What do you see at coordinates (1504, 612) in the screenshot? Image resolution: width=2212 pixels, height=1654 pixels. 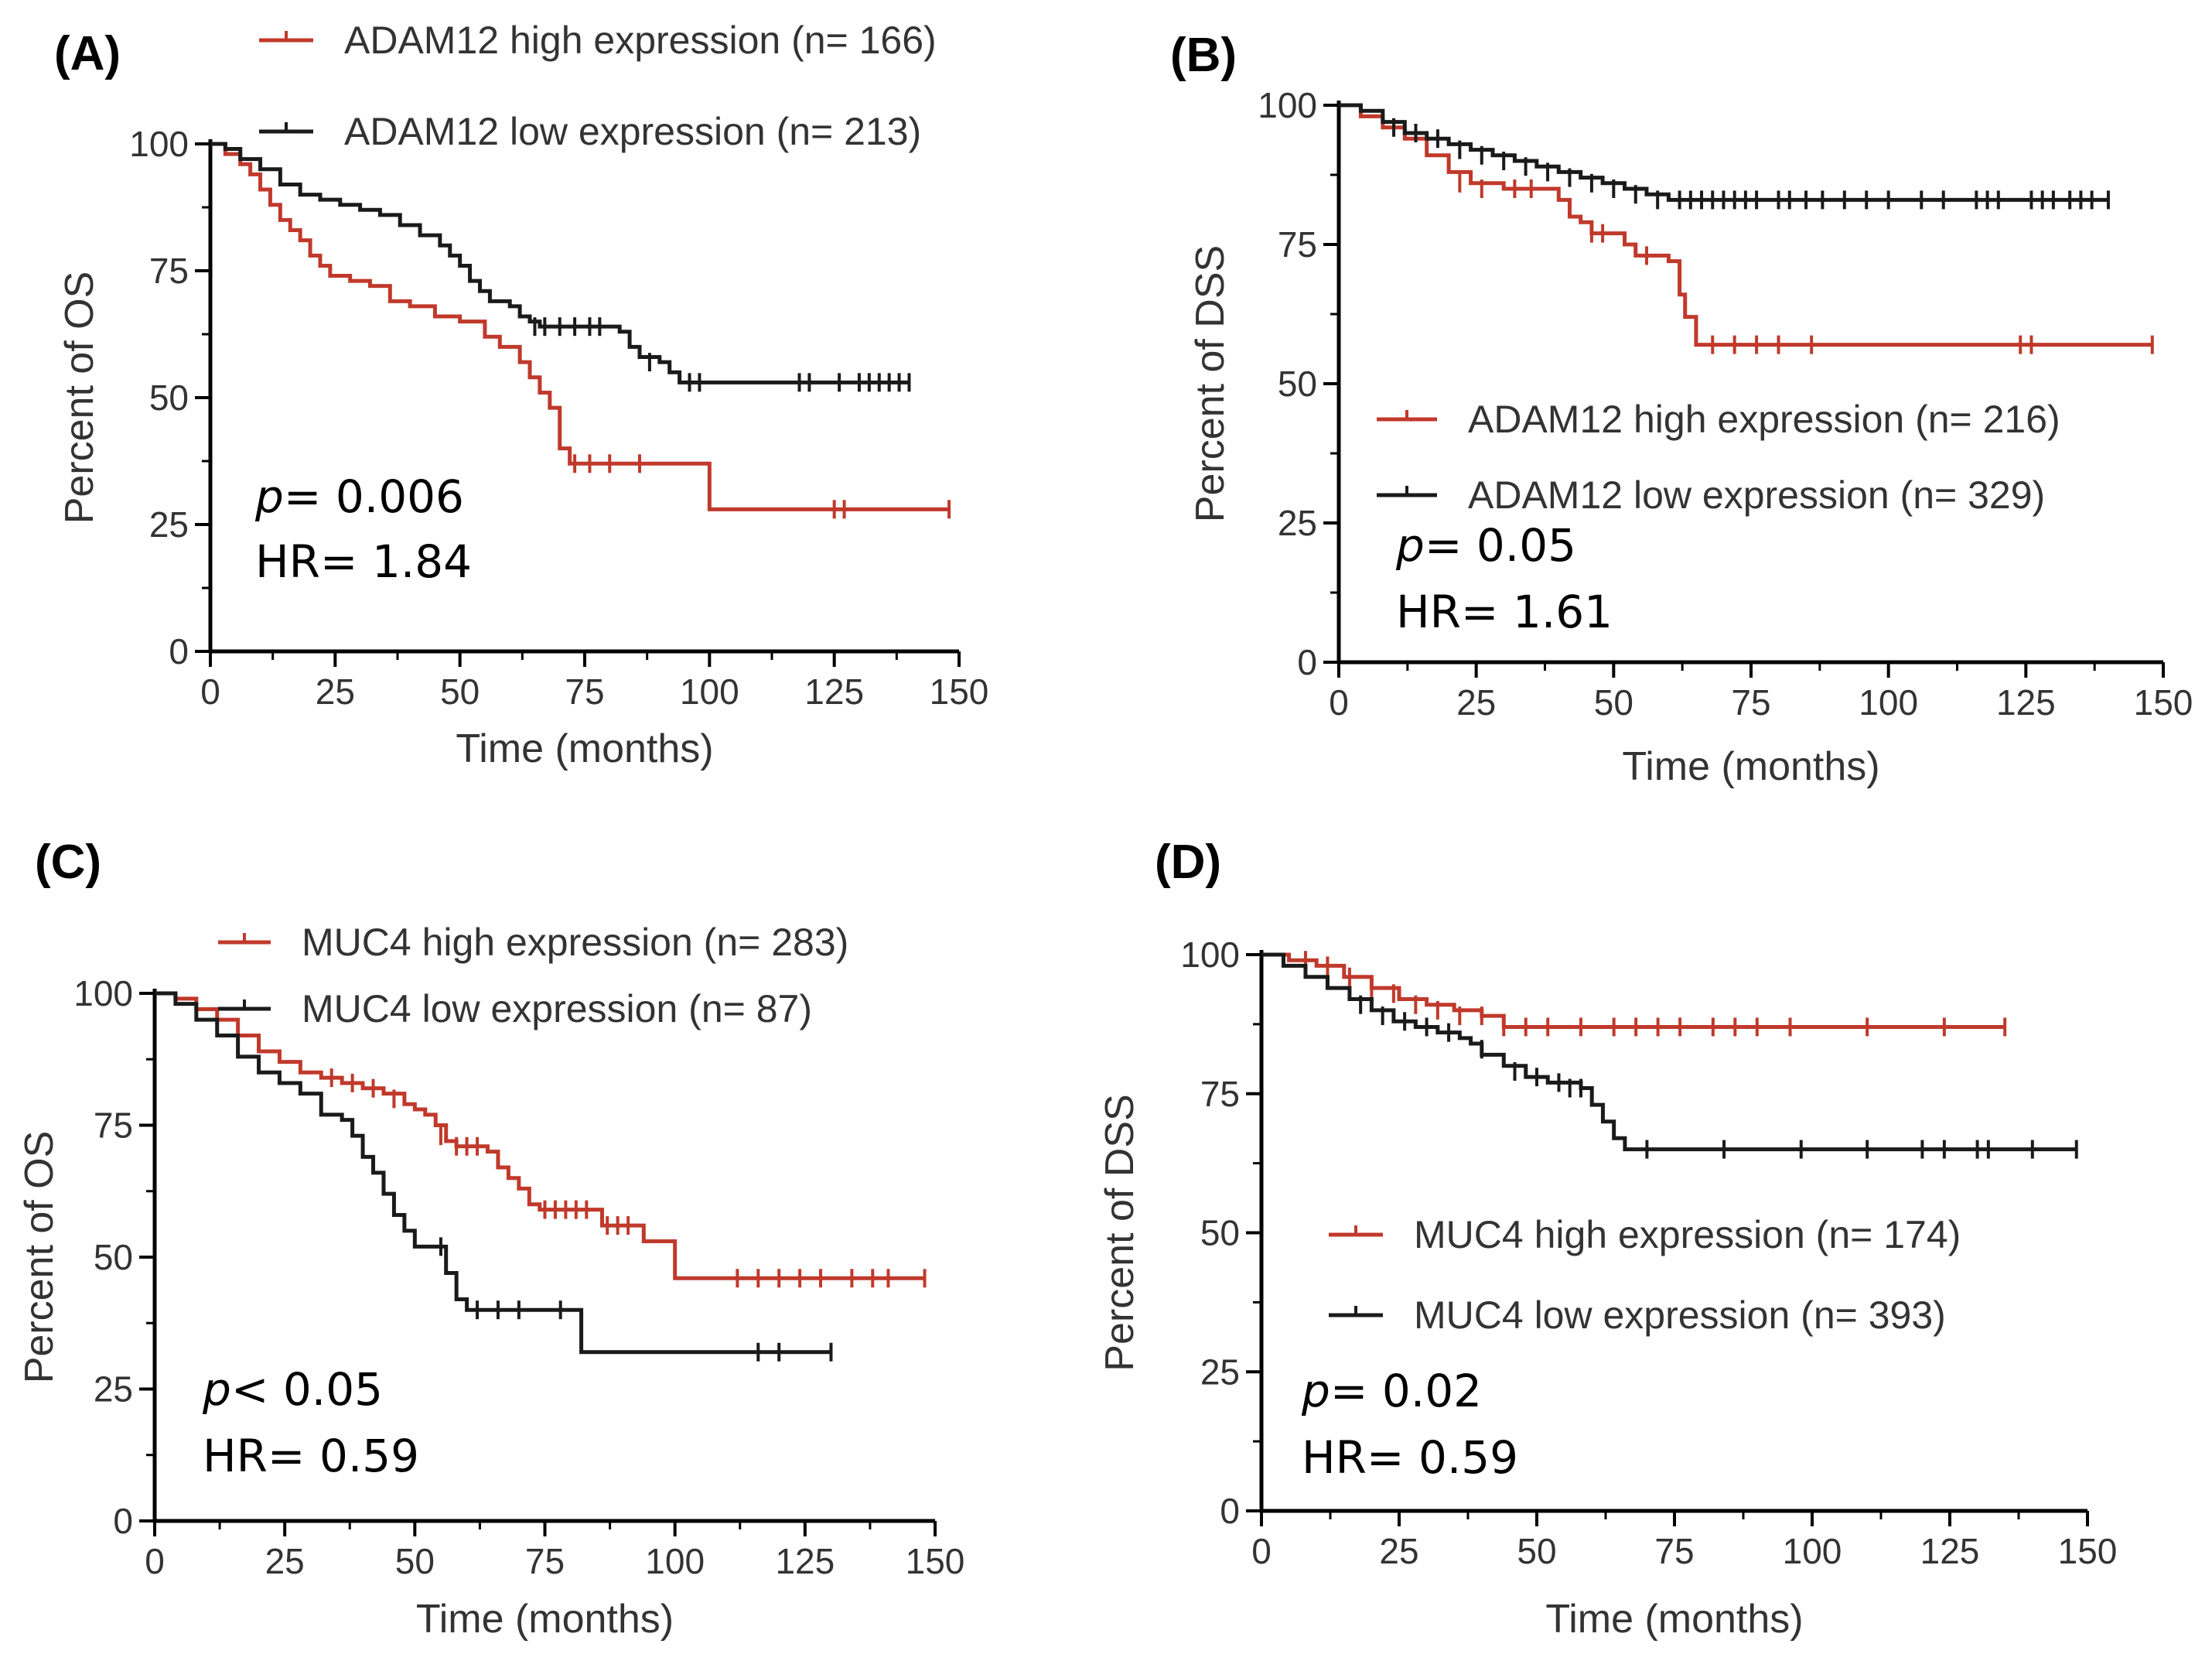 I see `hazard-ratio: HR= 1.61` at bounding box center [1504, 612].